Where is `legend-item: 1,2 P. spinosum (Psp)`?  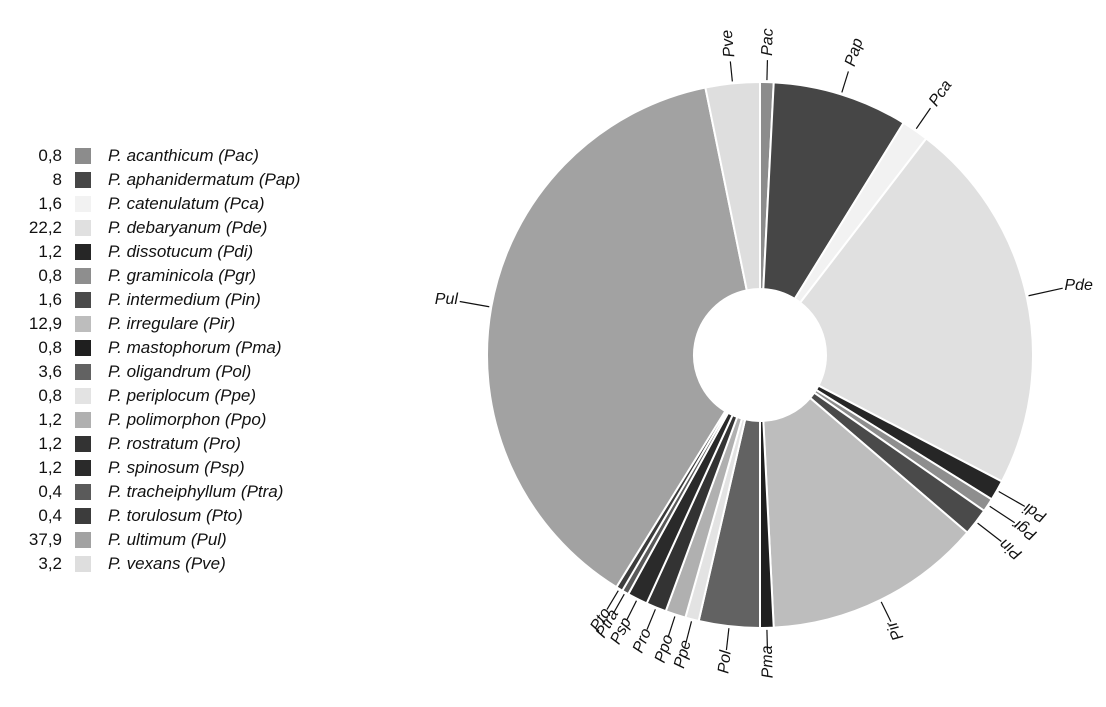 legend-item: 1,2 P. spinosum (Psp) is located at coordinates (200, 468).